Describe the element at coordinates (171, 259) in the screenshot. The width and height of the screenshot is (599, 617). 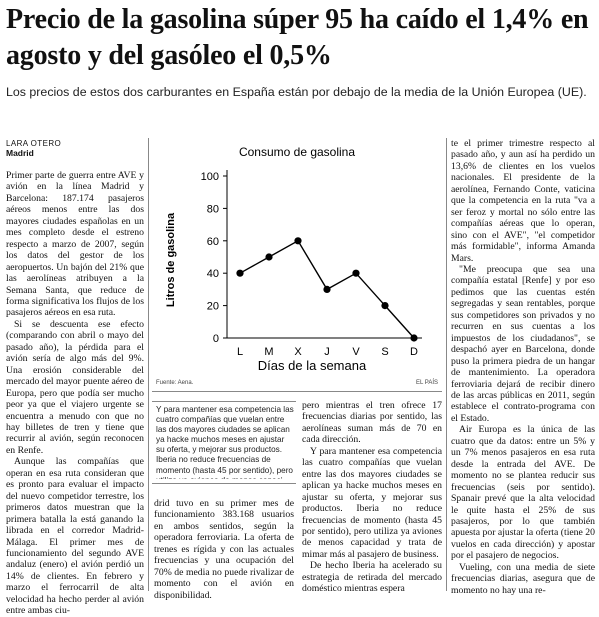
I see `y-axis-label: Litros de gasolina` at that location.